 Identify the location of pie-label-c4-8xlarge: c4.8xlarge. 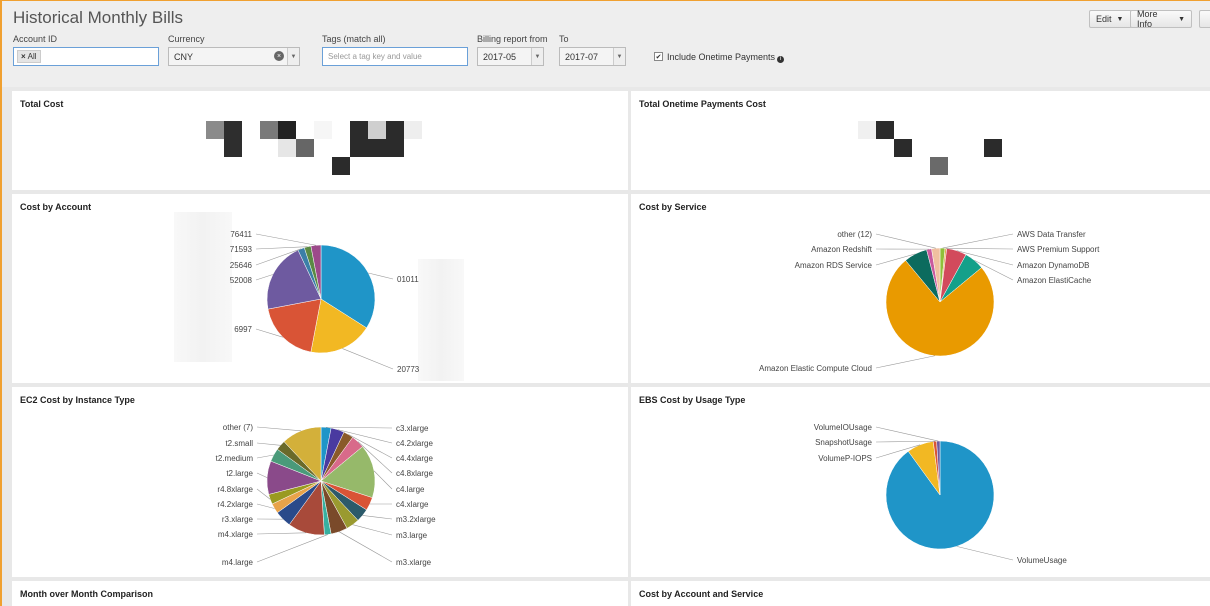
(414, 473).